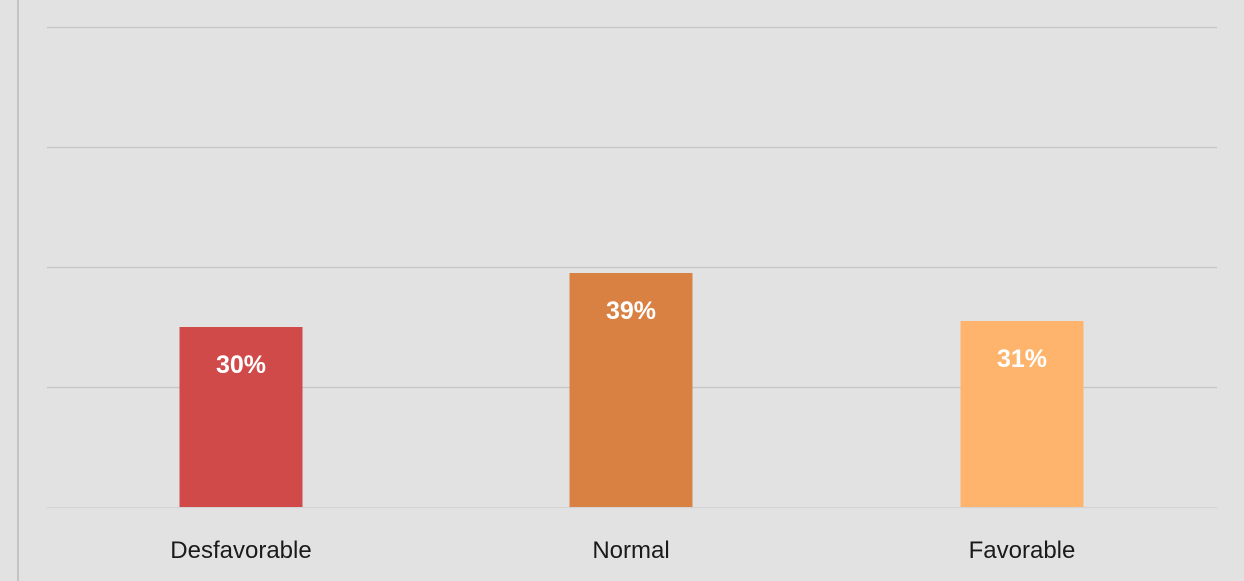  Describe the element at coordinates (240, 550) in the screenshot. I see `category-label-desfavorable: Desfavorable` at that location.